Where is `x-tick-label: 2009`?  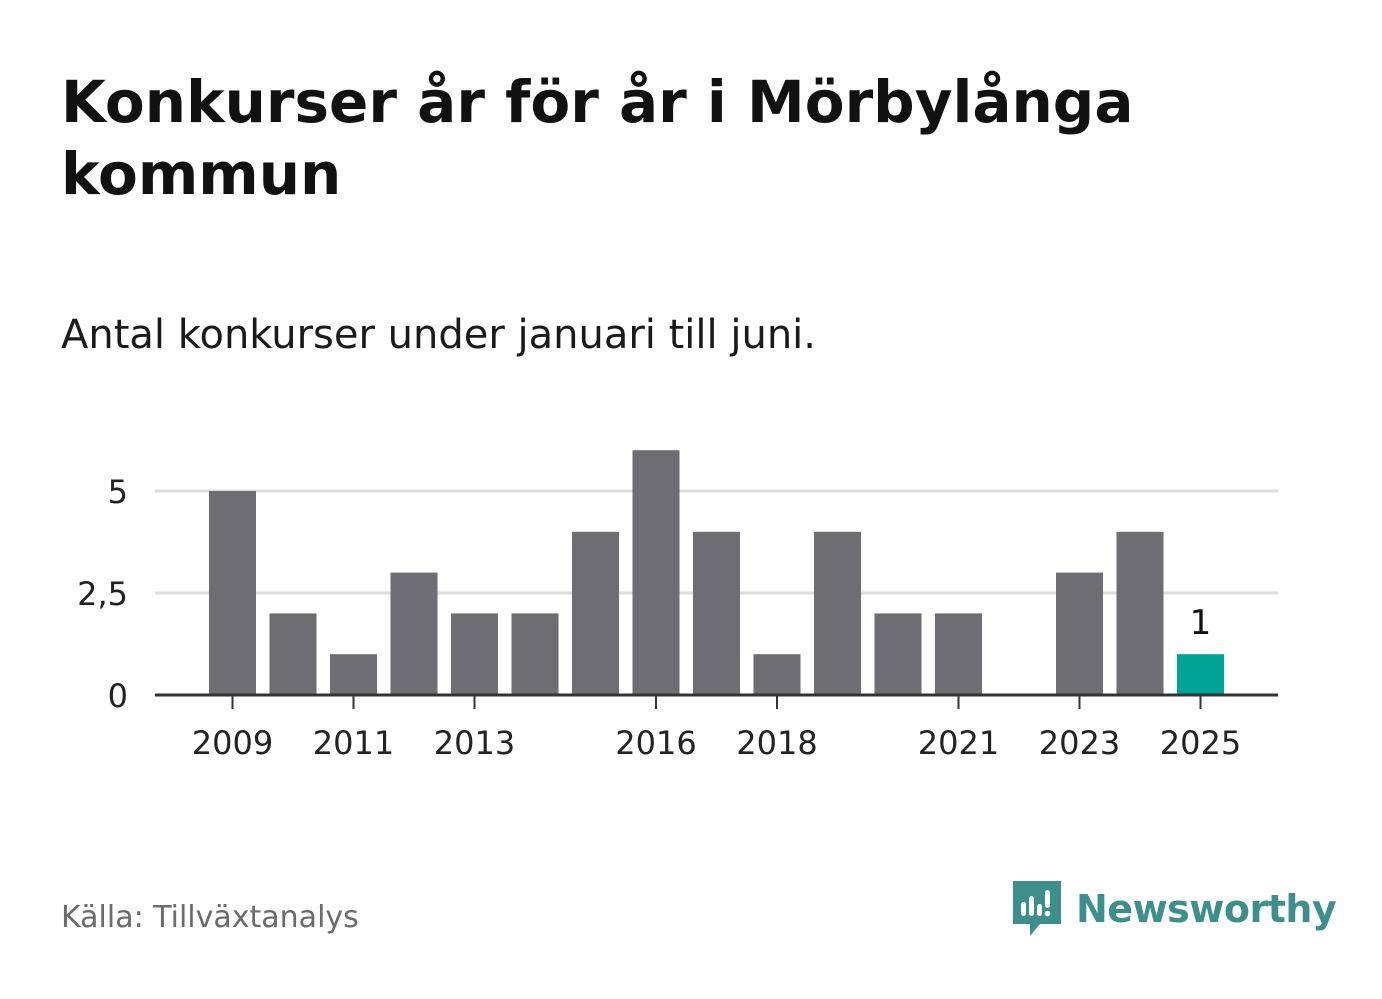
x-tick-label: 2009 is located at coordinates (232, 743).